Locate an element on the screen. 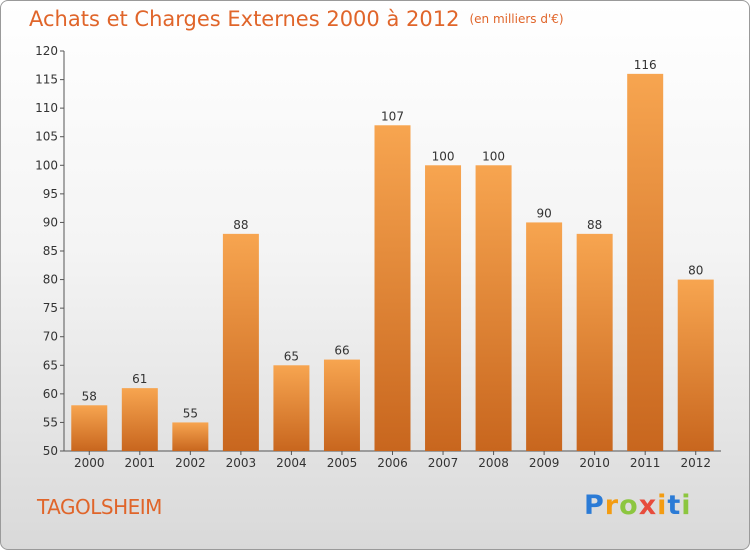 The image size is (750, 550). y-tick-label: 115 is located at coordinates (46, 80).